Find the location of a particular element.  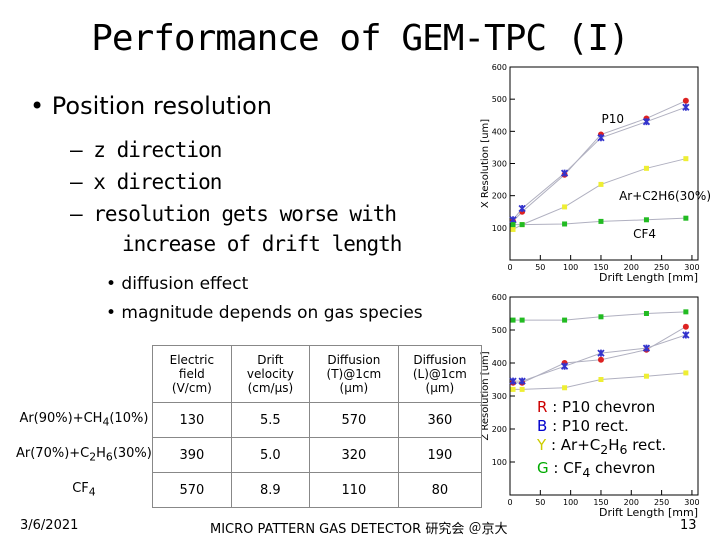

chart-annotation: P10 is located at coordinates (612, 119).